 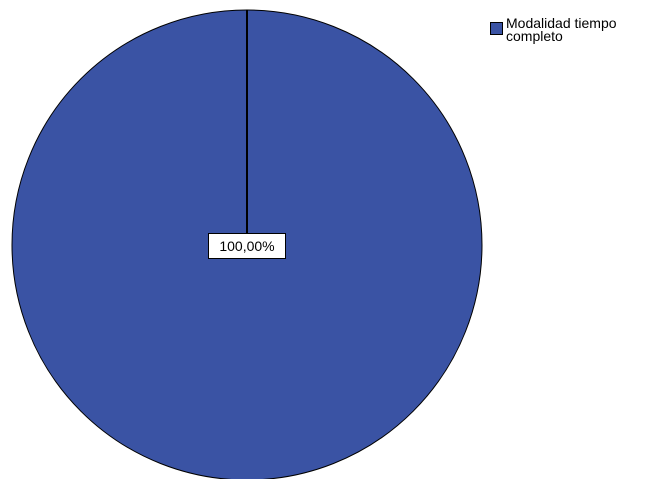 What do you see at coordinates (496, 28) in the screenshot?
I see `legend-swatch` at bounding box center [496, 28].